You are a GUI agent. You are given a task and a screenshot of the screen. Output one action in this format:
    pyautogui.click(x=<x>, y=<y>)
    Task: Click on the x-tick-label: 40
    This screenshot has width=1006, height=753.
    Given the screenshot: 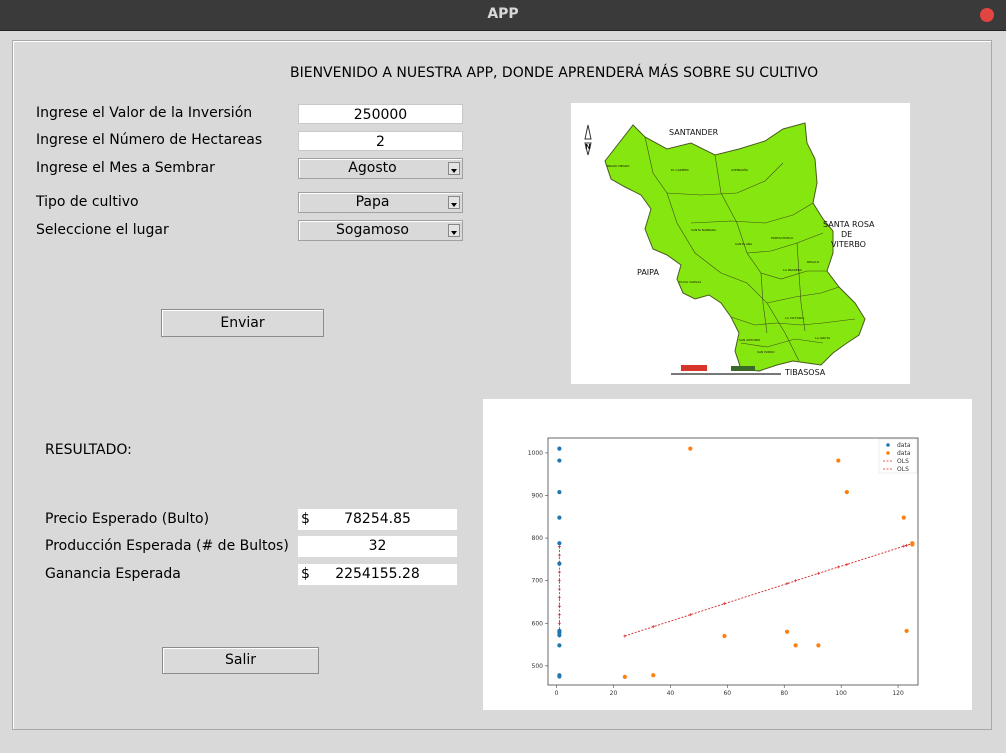 What is the action you would take?
    pyautogui.click(x=671, y=693)
    